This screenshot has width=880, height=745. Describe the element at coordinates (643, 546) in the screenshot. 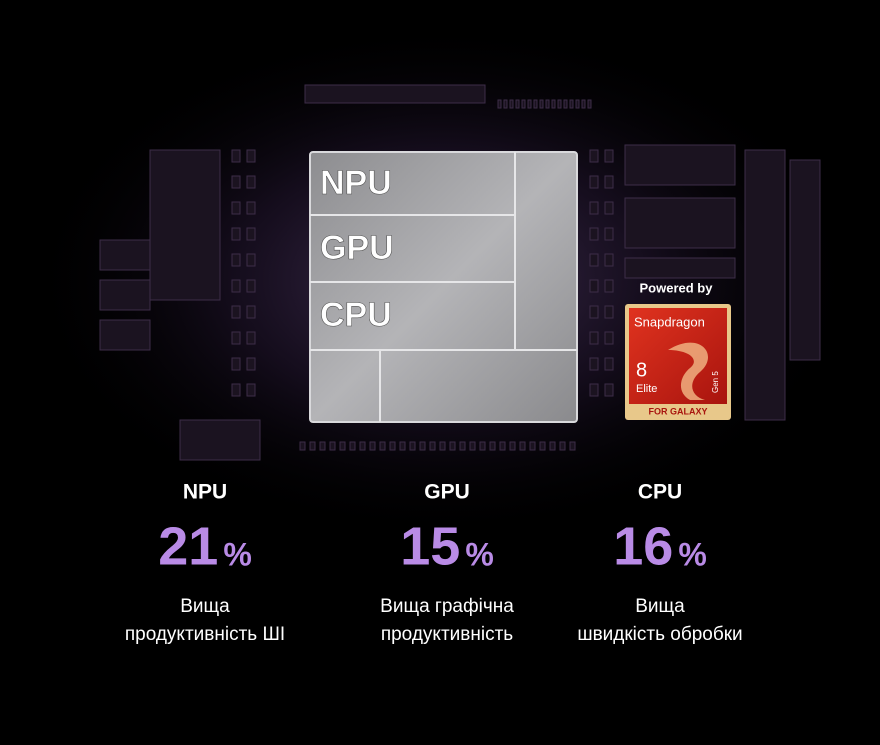

I see `stat-value: 16` at that location.